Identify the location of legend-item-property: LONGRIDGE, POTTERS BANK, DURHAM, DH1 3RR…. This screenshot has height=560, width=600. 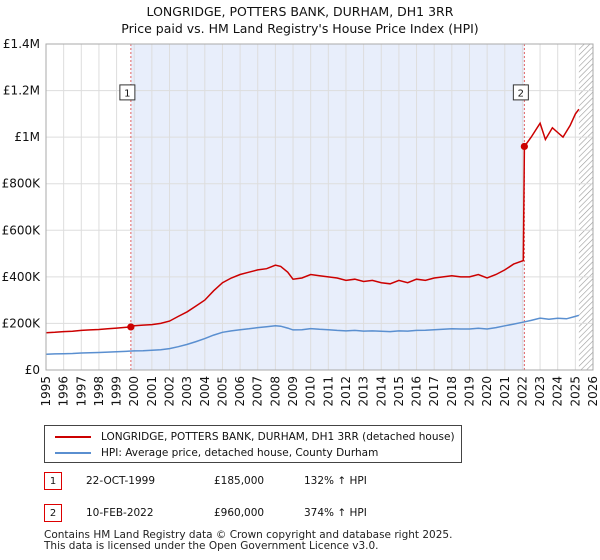
(255, 437).